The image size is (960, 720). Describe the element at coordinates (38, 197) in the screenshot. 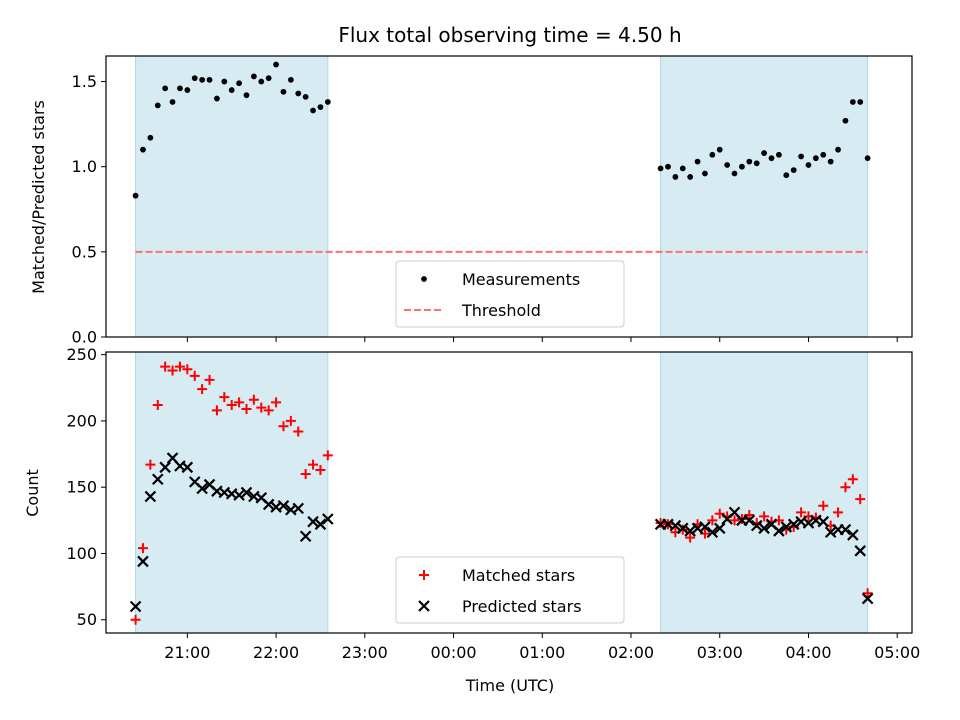

I see `ratio-y-axis-label: Matched/Predicted stars` at that location.